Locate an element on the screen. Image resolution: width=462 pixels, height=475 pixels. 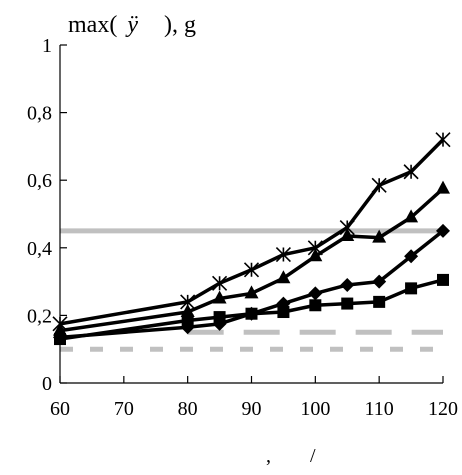
title-prefix: max( is located at coordinates (92, 25).